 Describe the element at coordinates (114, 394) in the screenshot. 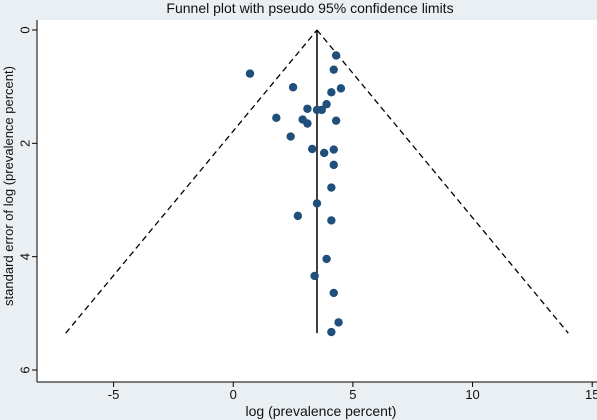

I see `x-tick-label: -5` at that location.